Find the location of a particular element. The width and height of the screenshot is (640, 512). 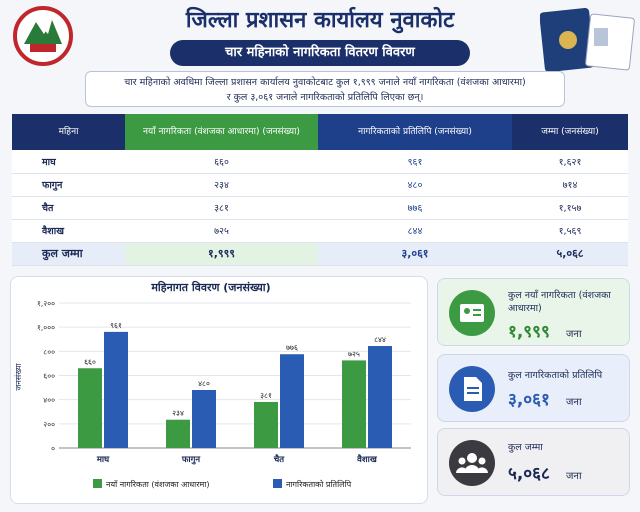

table-cell: ८४४ is located at coordinates (415, 231).